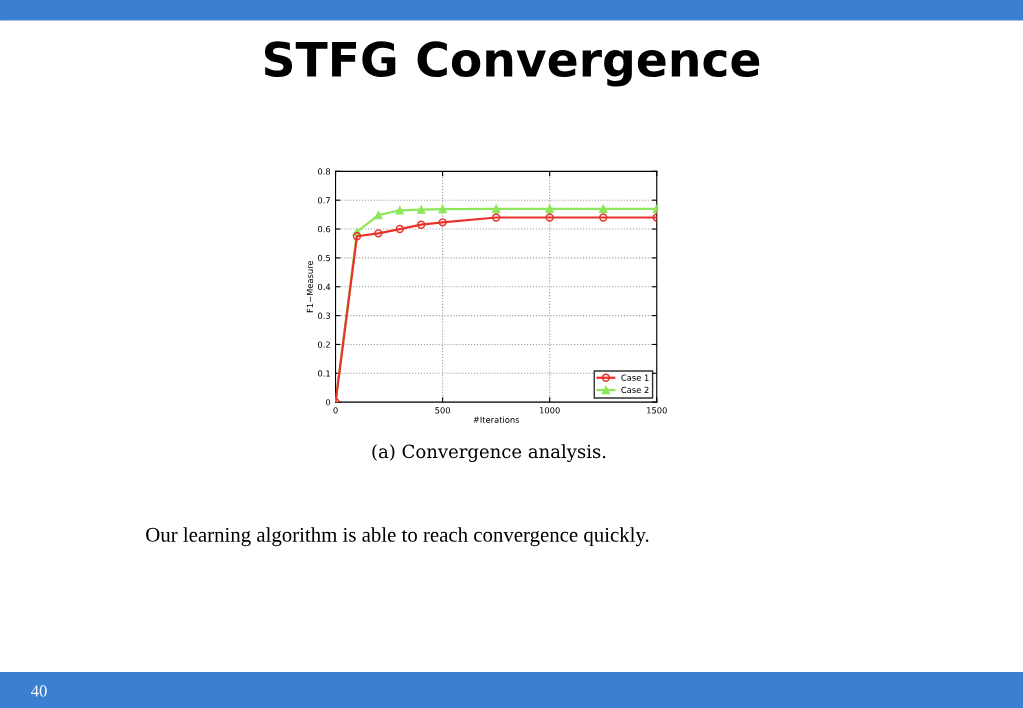  What do you see at coordinates (323, 373) in the screenshot?
I see `y-tick-label: 0.1` at bounding box center [323, 373].